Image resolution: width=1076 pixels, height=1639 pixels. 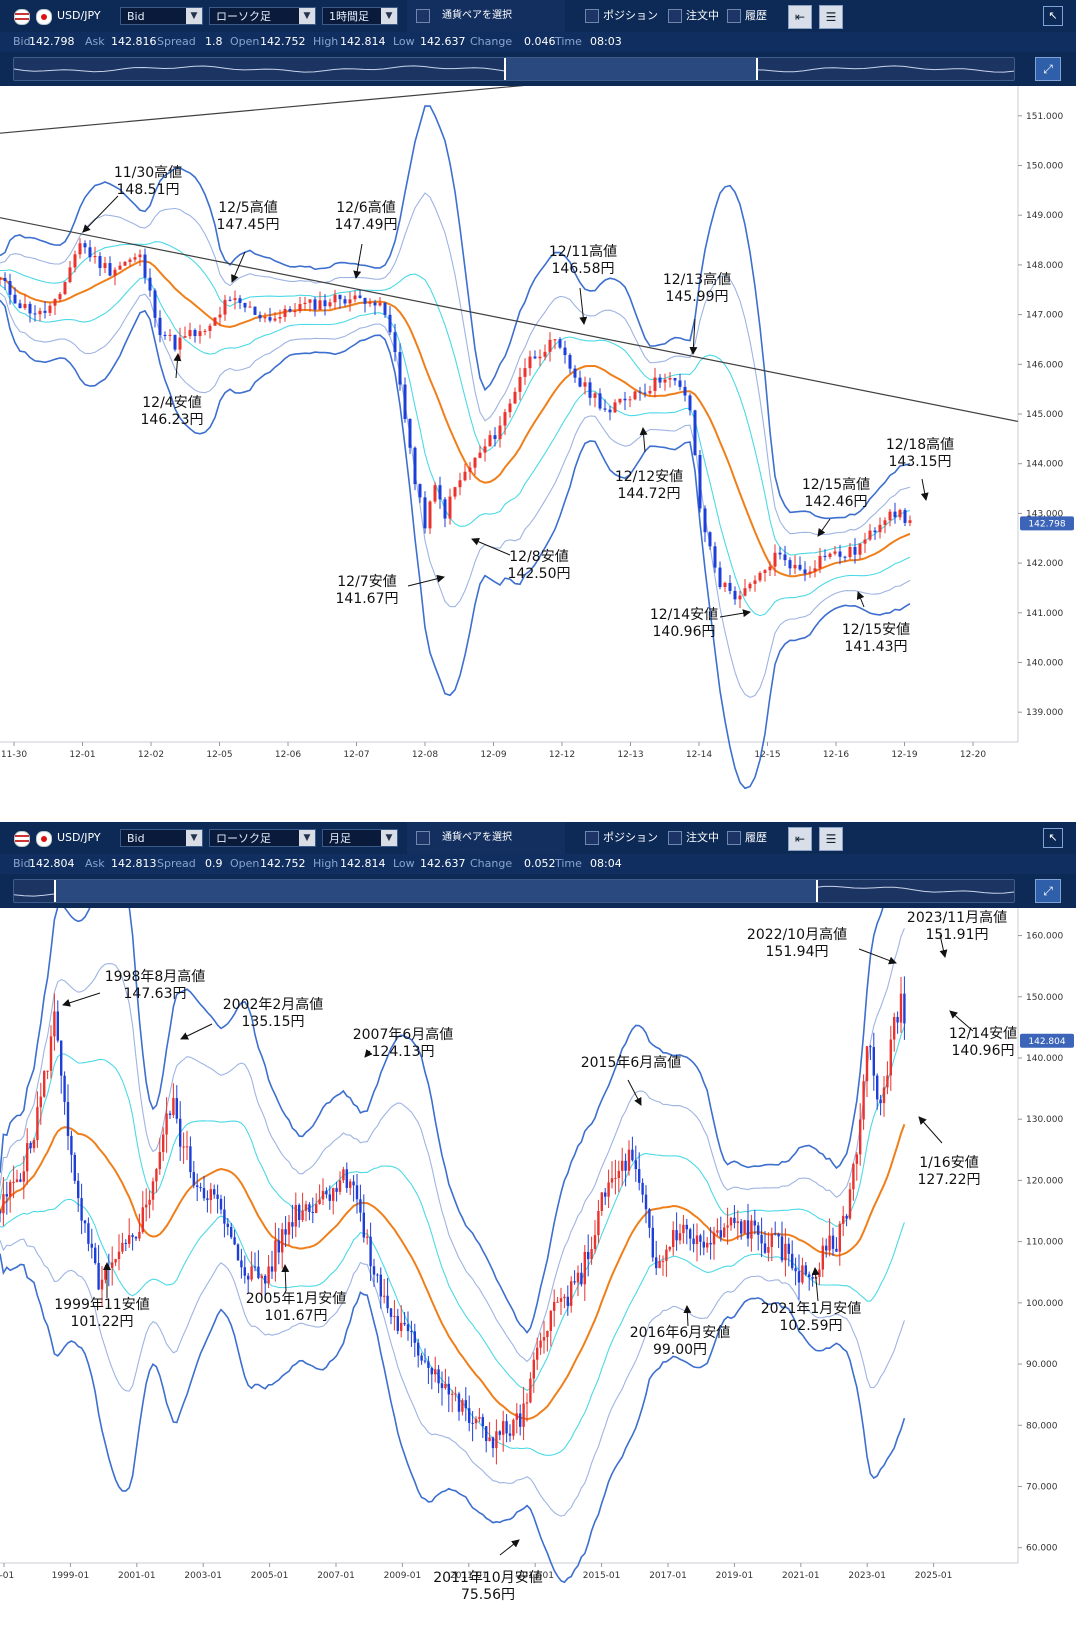 What do you see at coordinates (811, 1309) in the screenshot?
I see `annotation-title: 2021年1月安値` at bounding box center [811, 1309].